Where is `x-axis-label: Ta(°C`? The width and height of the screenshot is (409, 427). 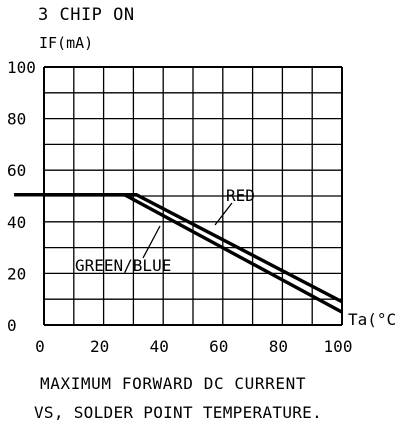 x-axis-label: Ta(°C is located at coordinates (372, 319).